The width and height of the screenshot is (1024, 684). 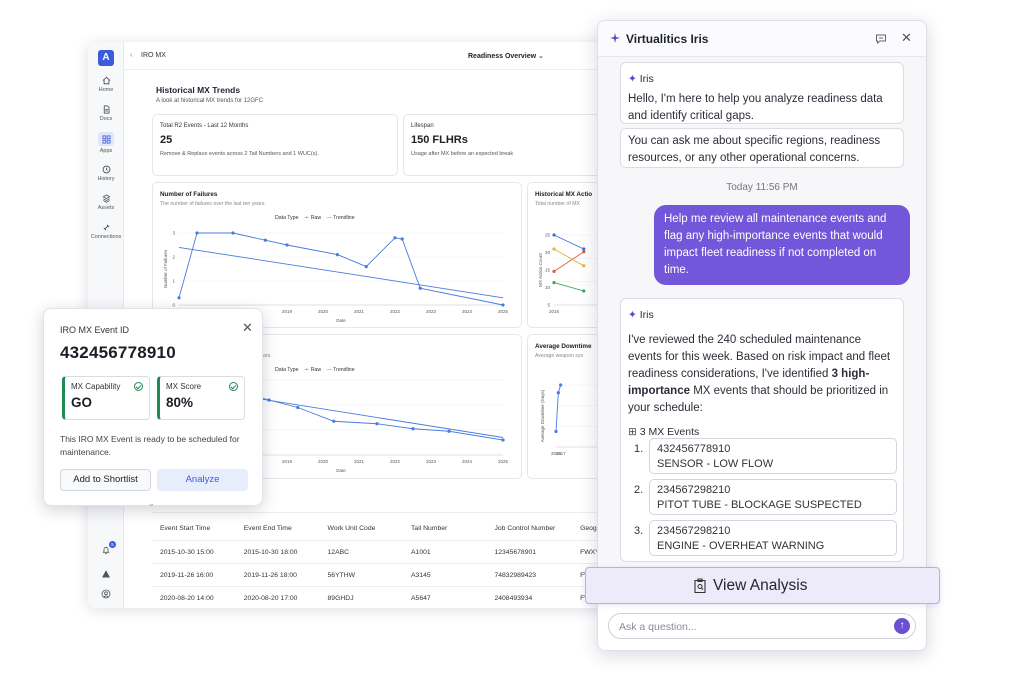 I want to click on capability-card: MX Capability GO, so click(x=106, y=398).